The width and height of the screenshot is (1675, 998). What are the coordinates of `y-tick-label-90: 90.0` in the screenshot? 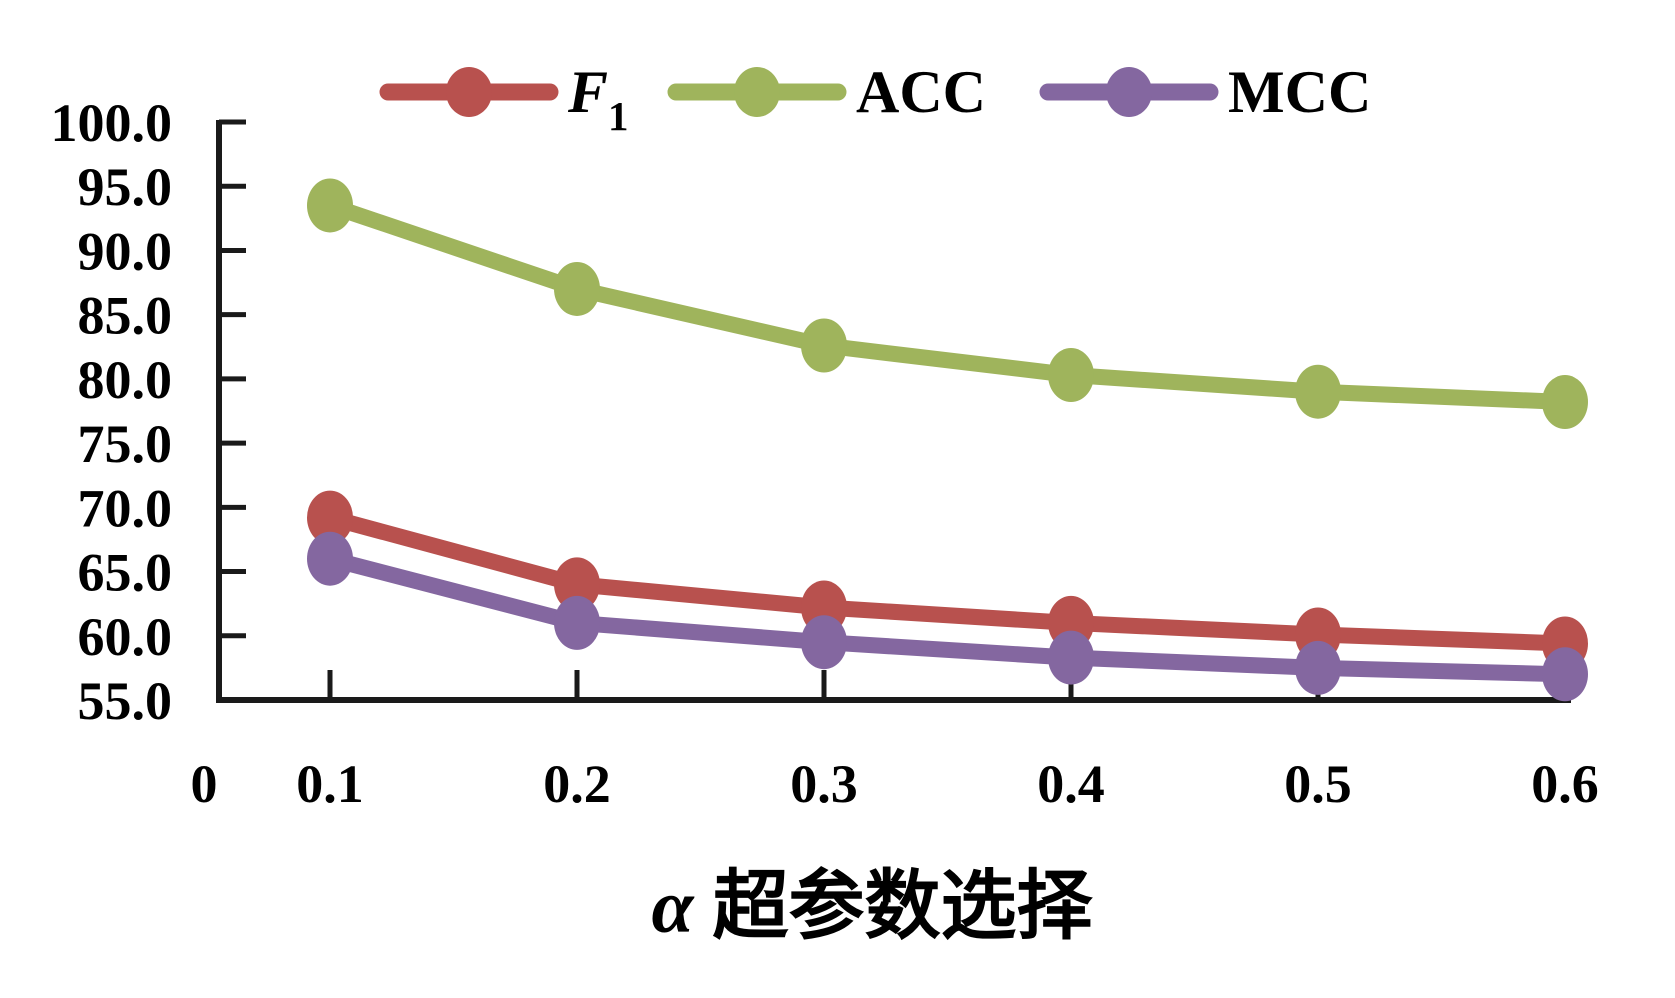 It's located at (125, 251).